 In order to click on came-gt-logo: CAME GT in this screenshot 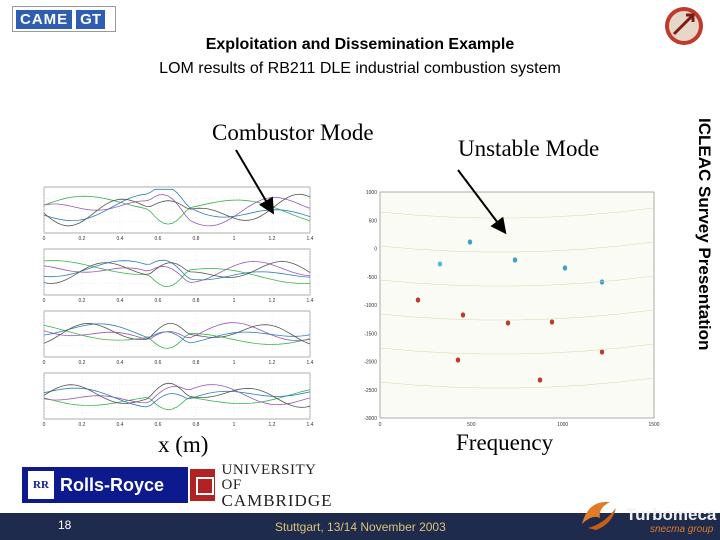, I will do `click(64, 19)`.